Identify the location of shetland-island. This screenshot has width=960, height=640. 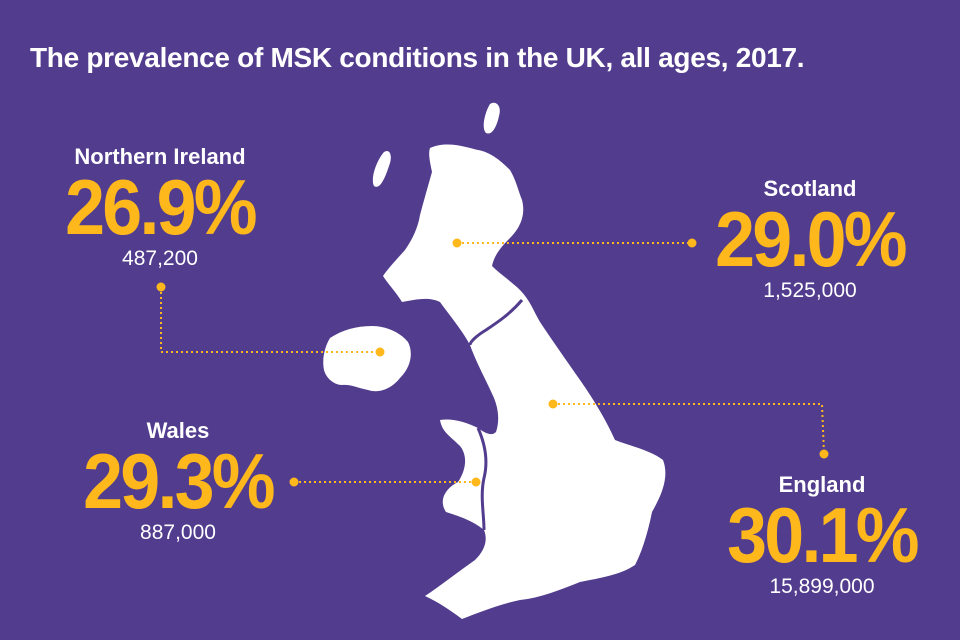
(491, 118).